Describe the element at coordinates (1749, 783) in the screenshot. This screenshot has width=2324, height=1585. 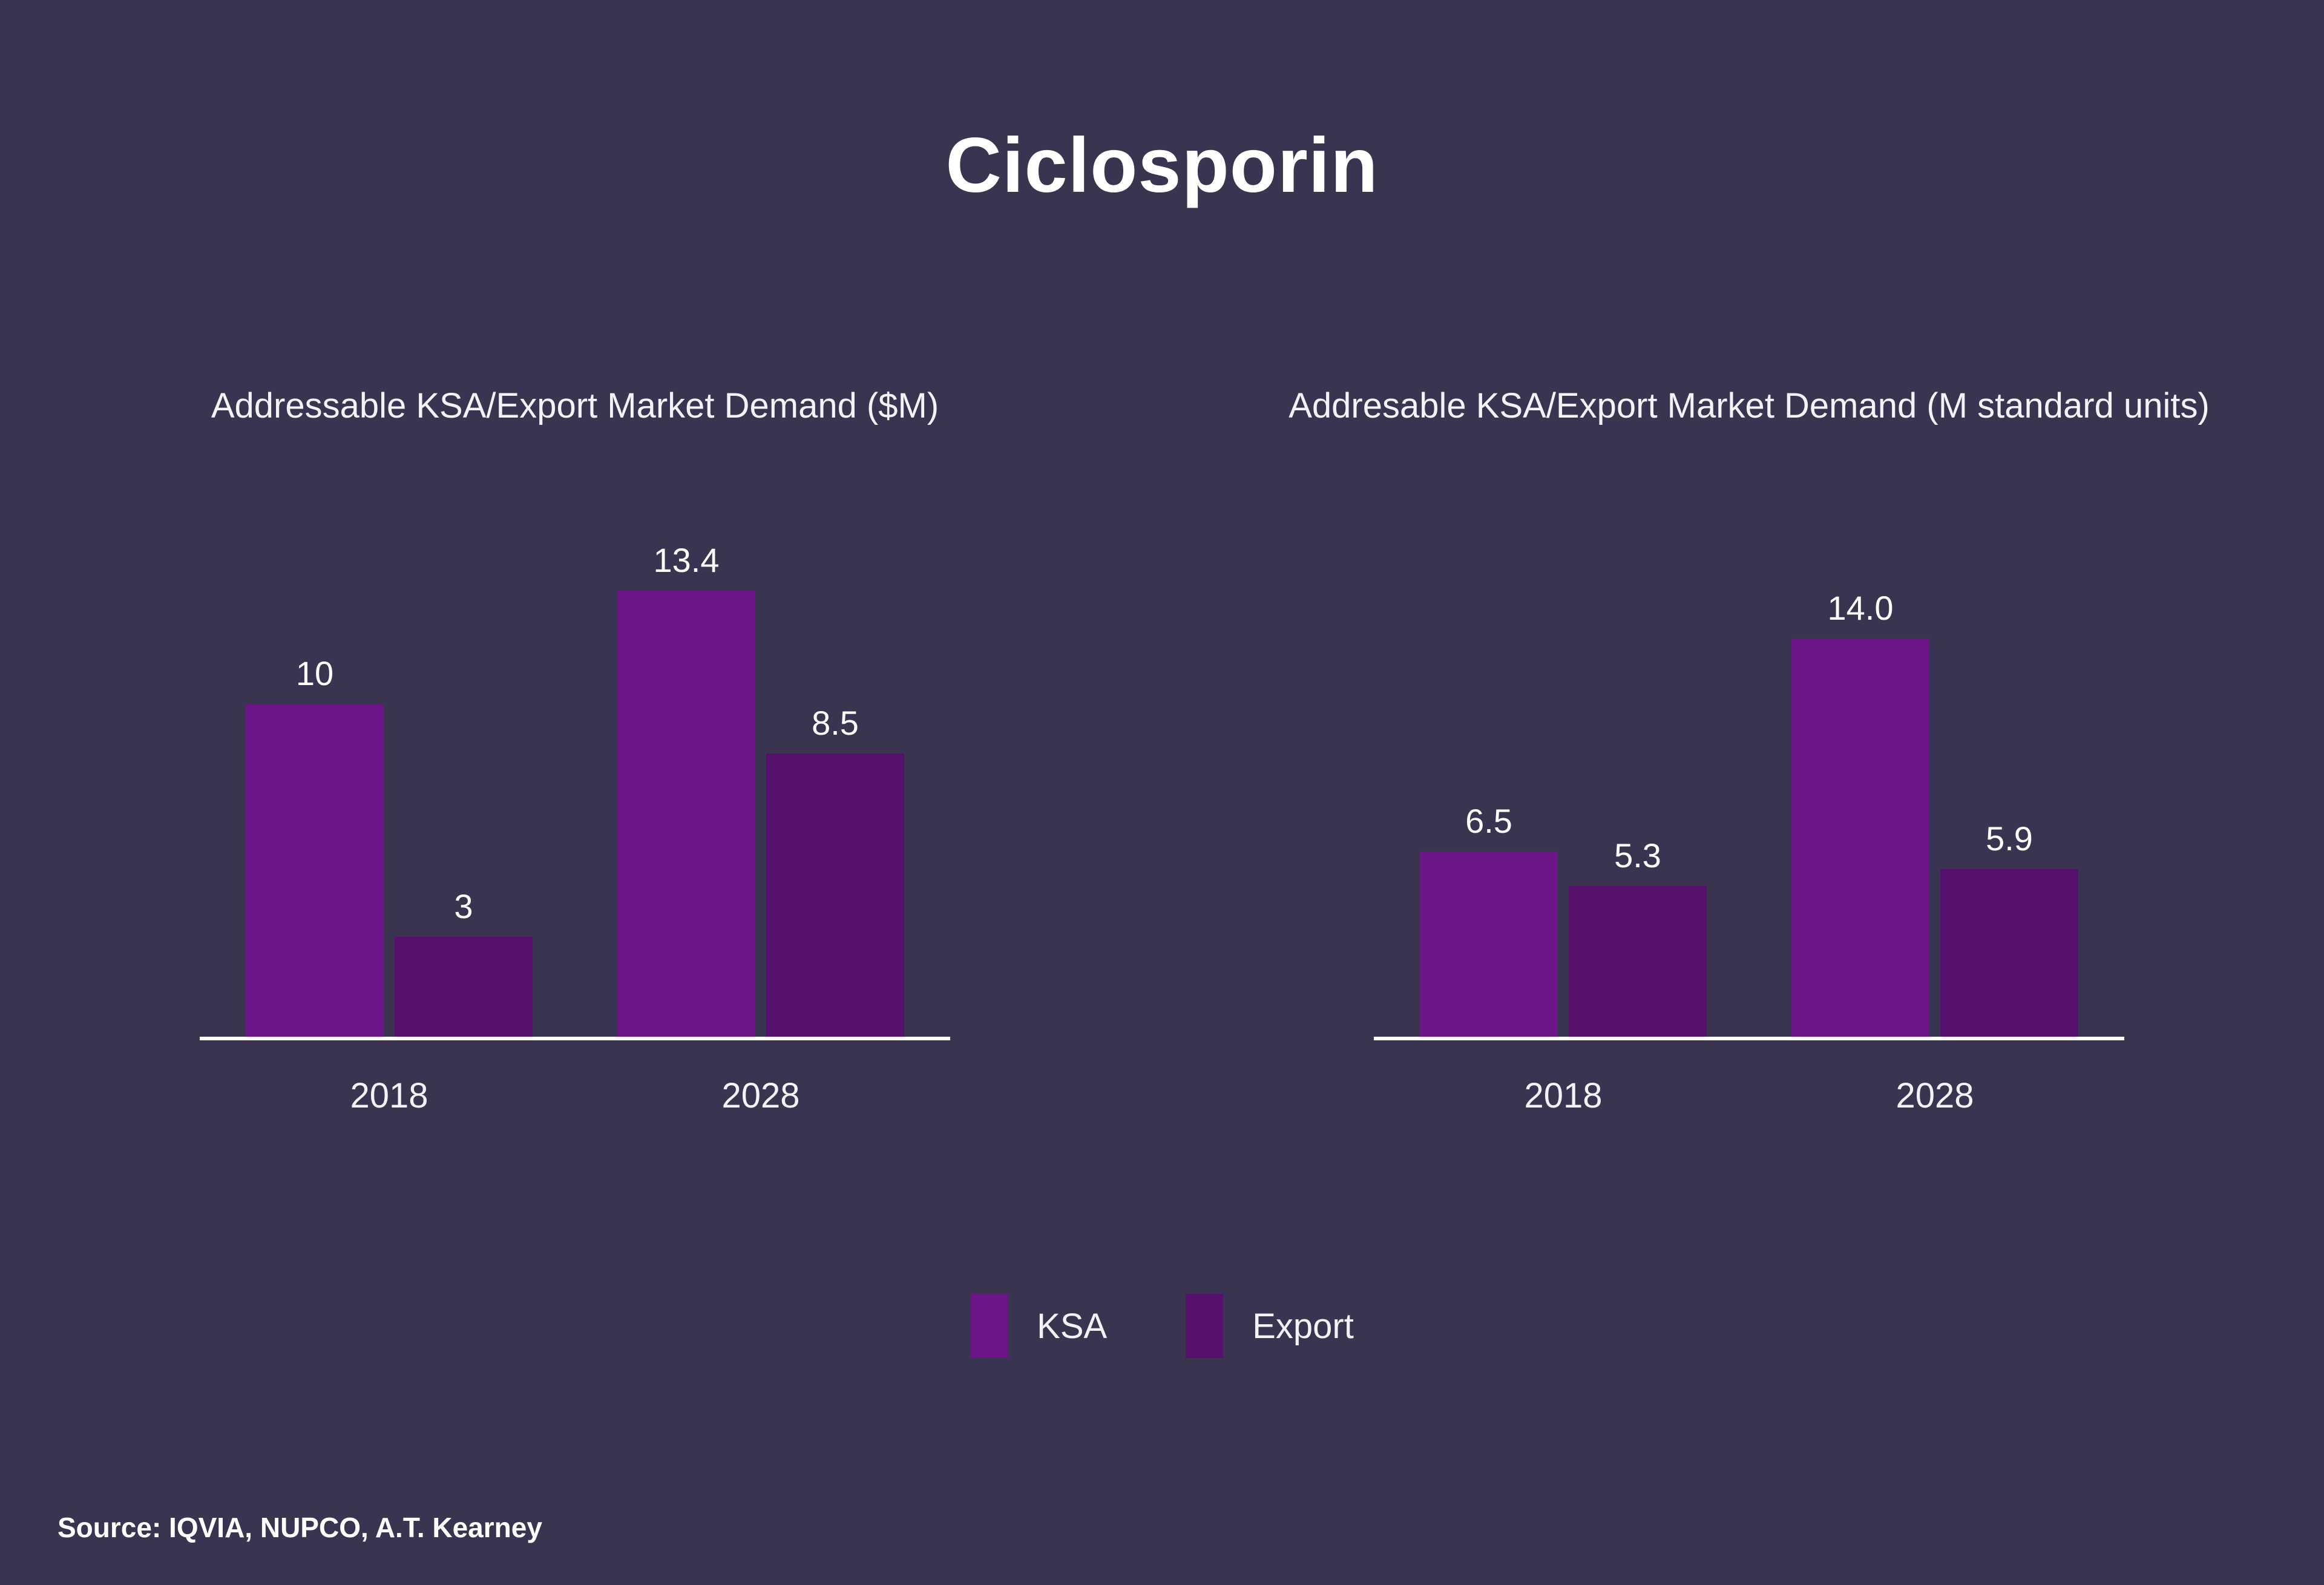
I see `plot-area-units: 6.5 5.3 14.0 5.9` at that location.